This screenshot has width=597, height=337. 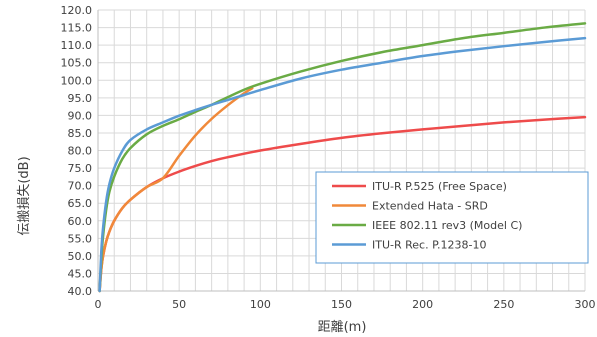 What do you see at coordinates (80, 291) in the screenshot?
I see `y-tick-label: 40.0` at bounding box center [80, 291].